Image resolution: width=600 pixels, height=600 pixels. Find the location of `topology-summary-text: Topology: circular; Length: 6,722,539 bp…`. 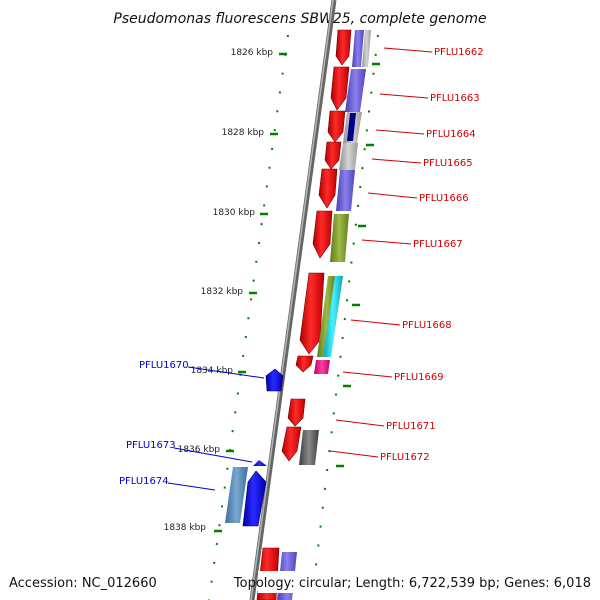

topology-summary-text: Topology: circular; Length: 6,722,539 bp… is located at coordinates (412, 583).